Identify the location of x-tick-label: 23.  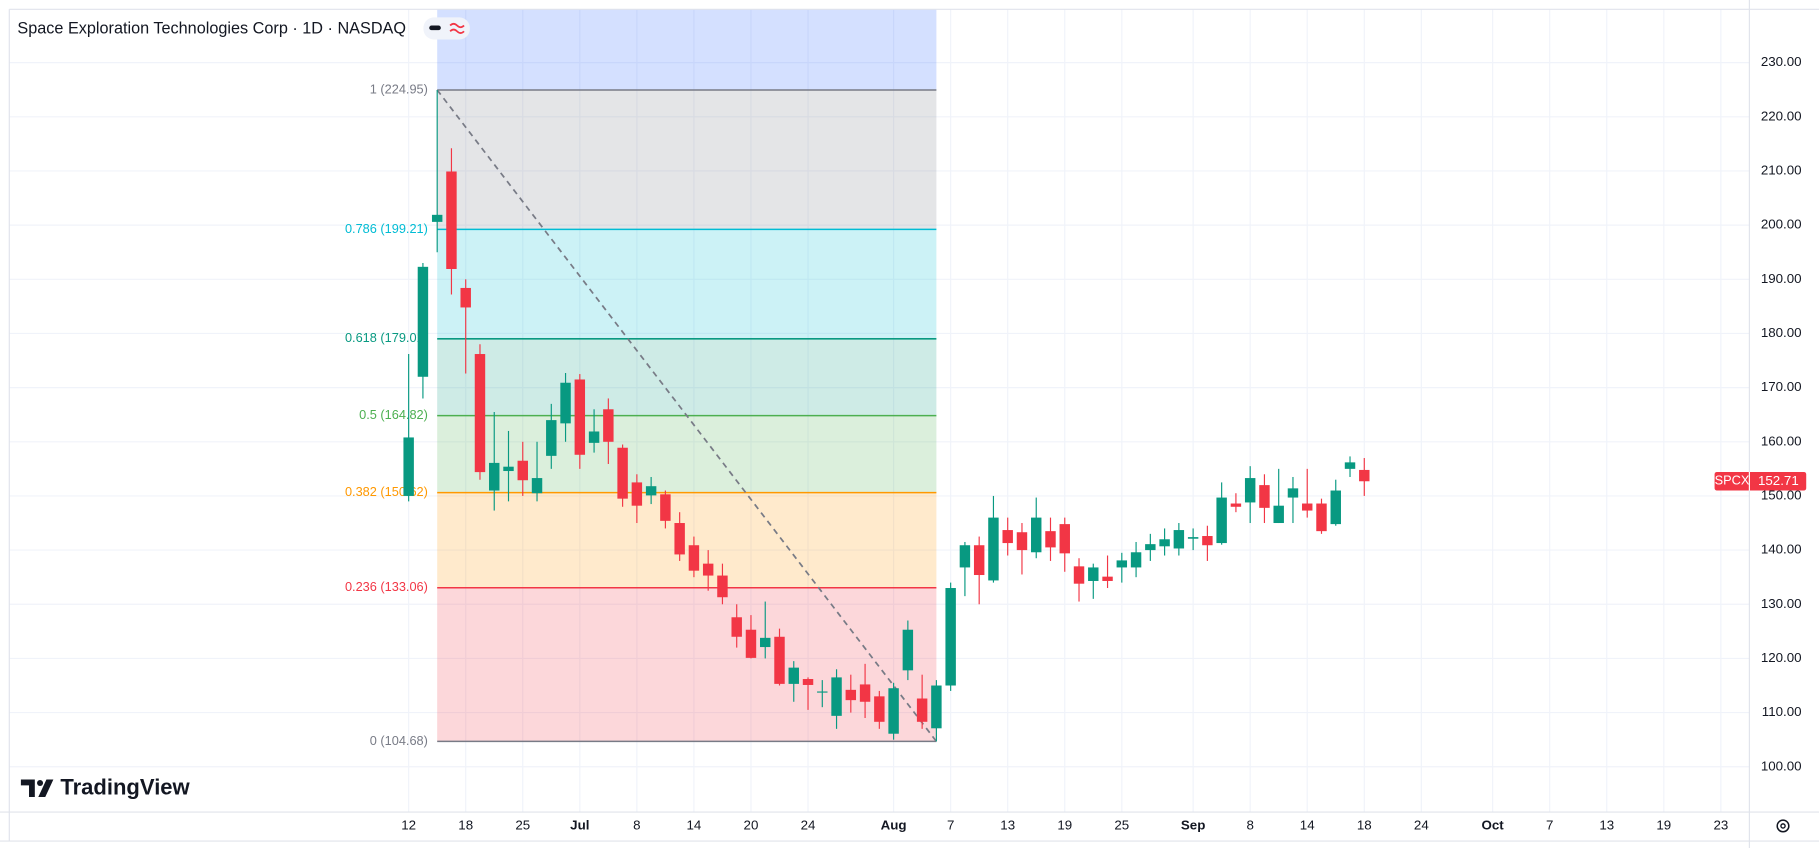
(1720, 824).